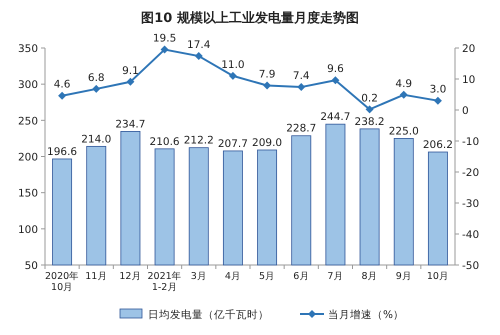 The height and width of the screenshot is (335, 500). What do you see at coordinates (267, 74) in the screenshot?
I see `data-label: 7.9` at bounding box center [267, 74].